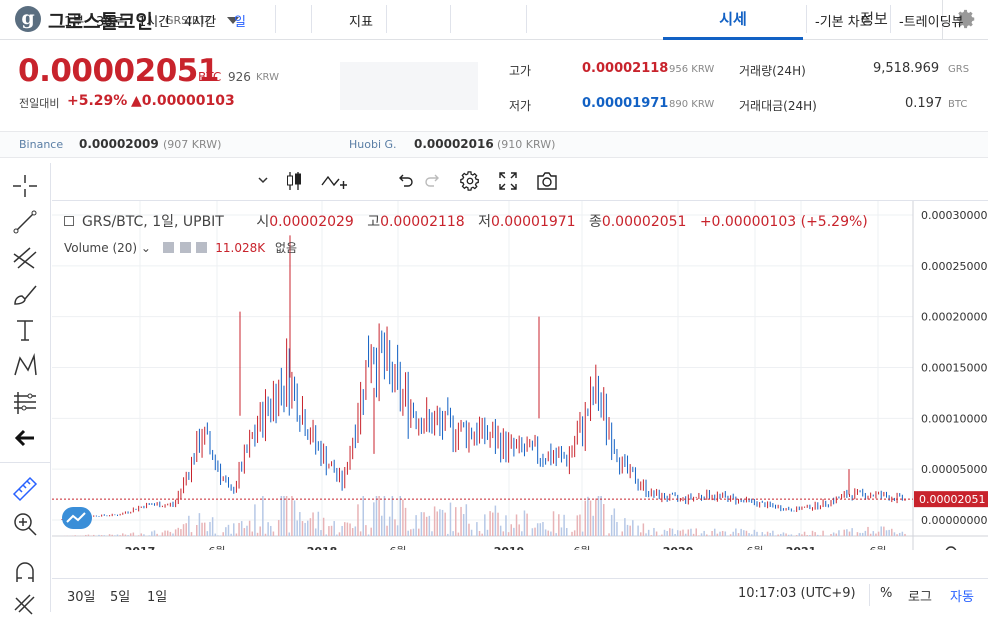  Describe the element at coordinates (778, 106) in the screenshot. I see `amount-label: 거래대금(24H)` at that location.